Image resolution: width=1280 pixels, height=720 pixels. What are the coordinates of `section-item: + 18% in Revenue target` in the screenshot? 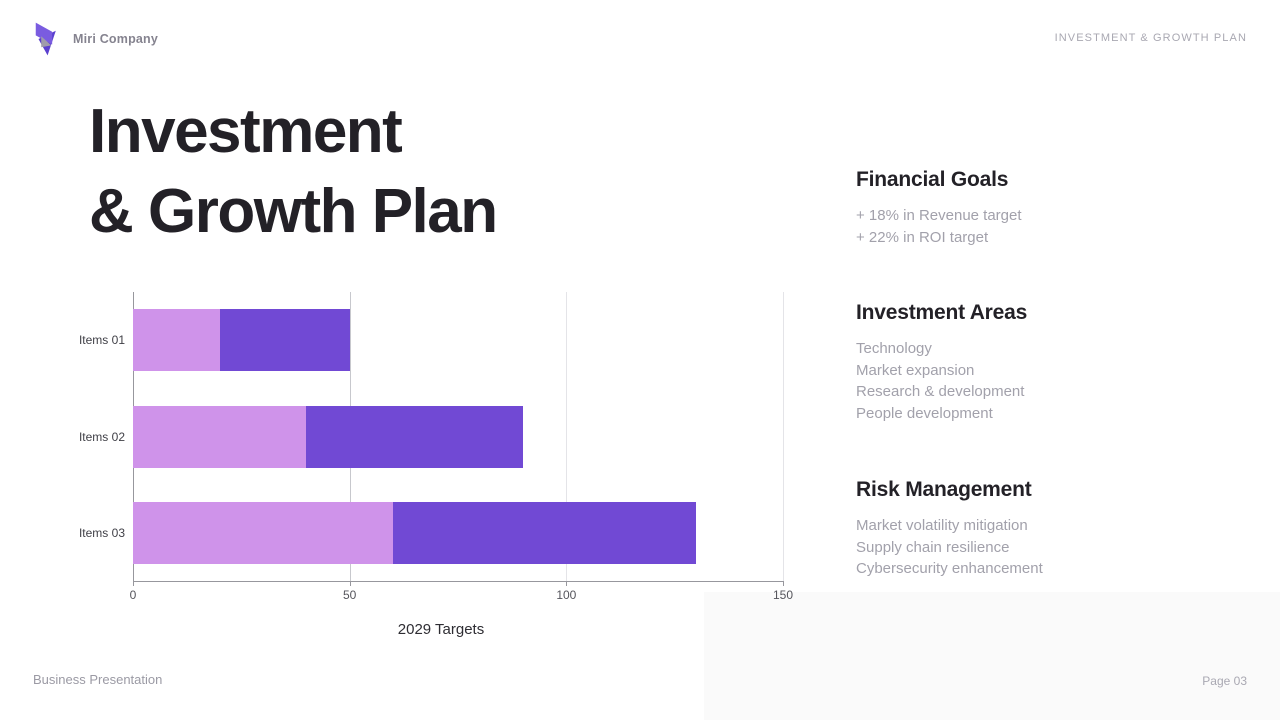 It's located at (939, 215).